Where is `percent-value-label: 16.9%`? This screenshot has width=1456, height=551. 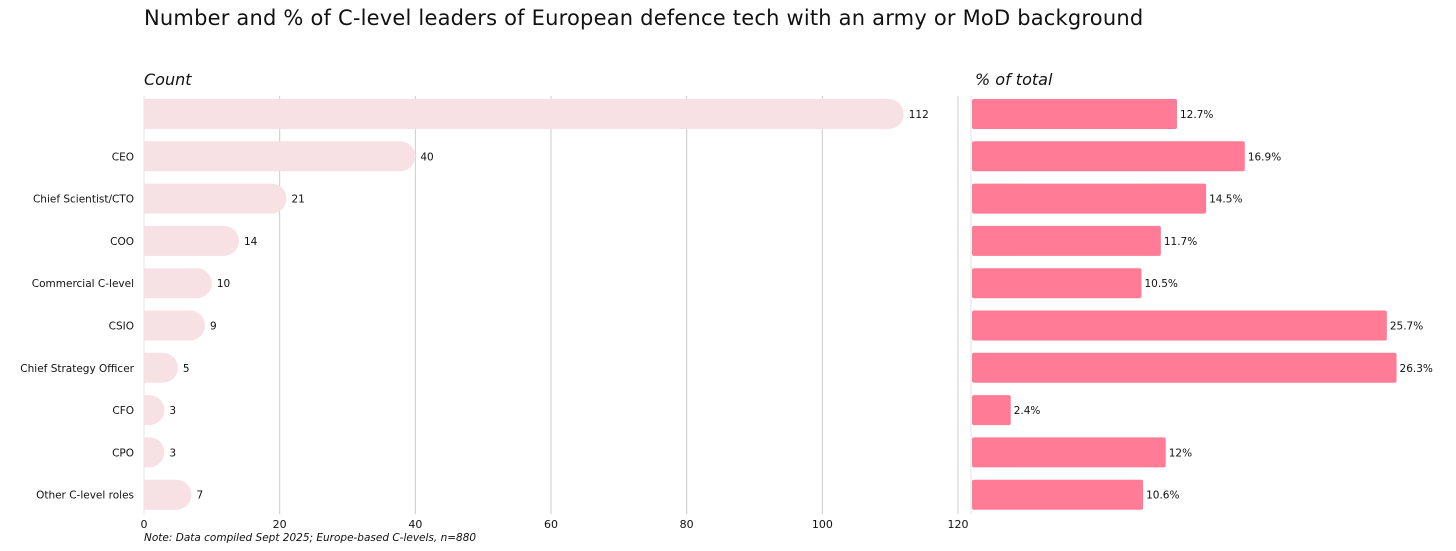
percent-value-label: 16.9% is located at coordinates (1264, 157).